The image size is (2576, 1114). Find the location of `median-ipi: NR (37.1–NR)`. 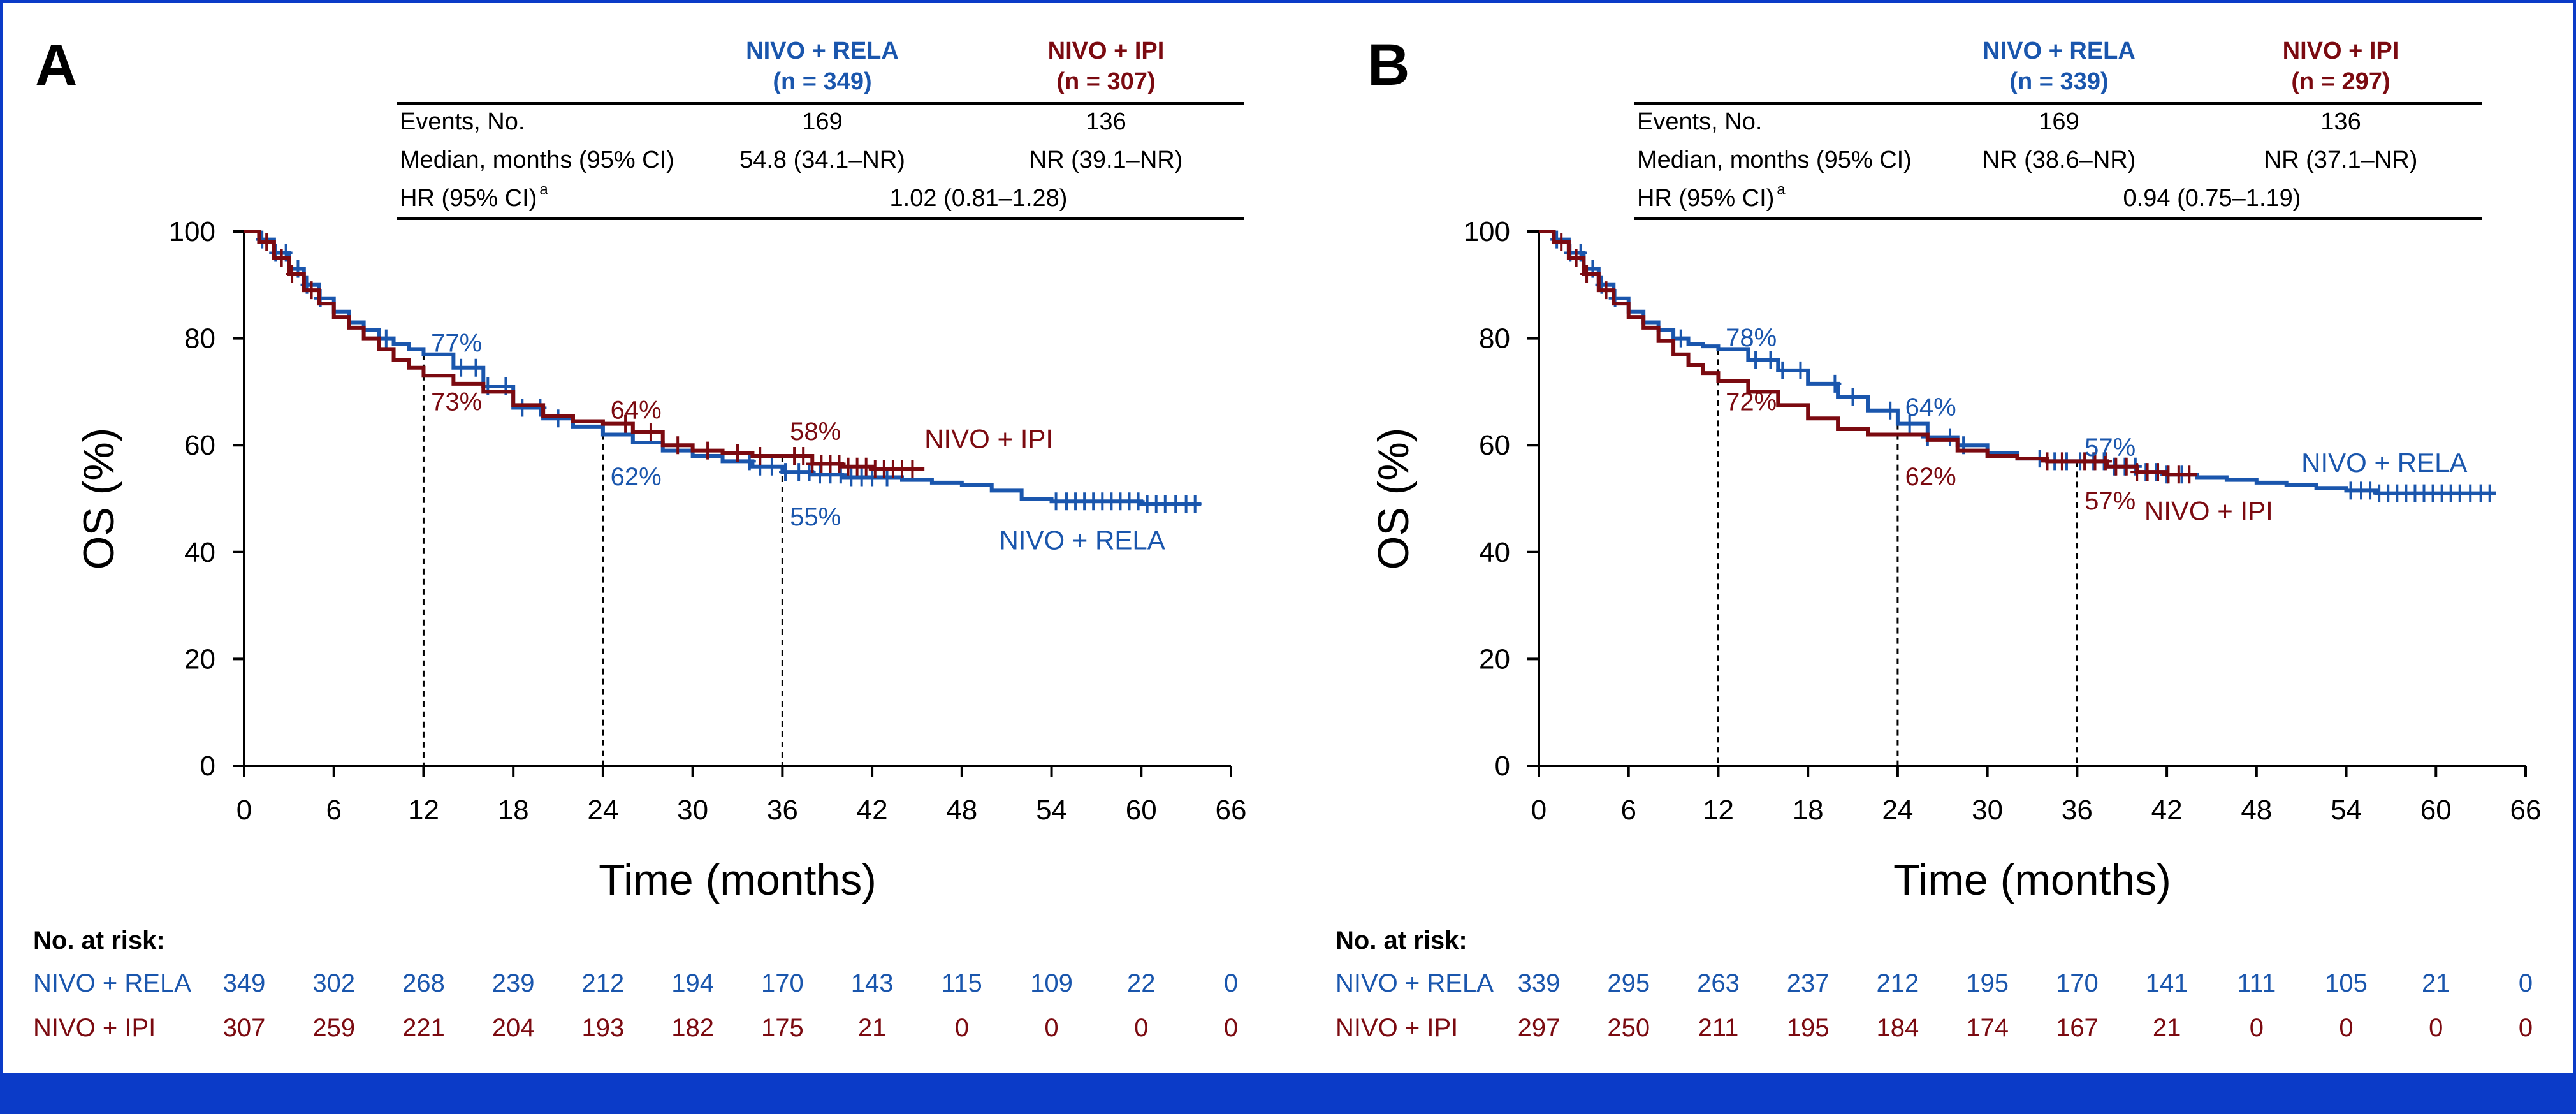

median-ipi: NR (37.1–NR) is located at coordinates (2341, 160).